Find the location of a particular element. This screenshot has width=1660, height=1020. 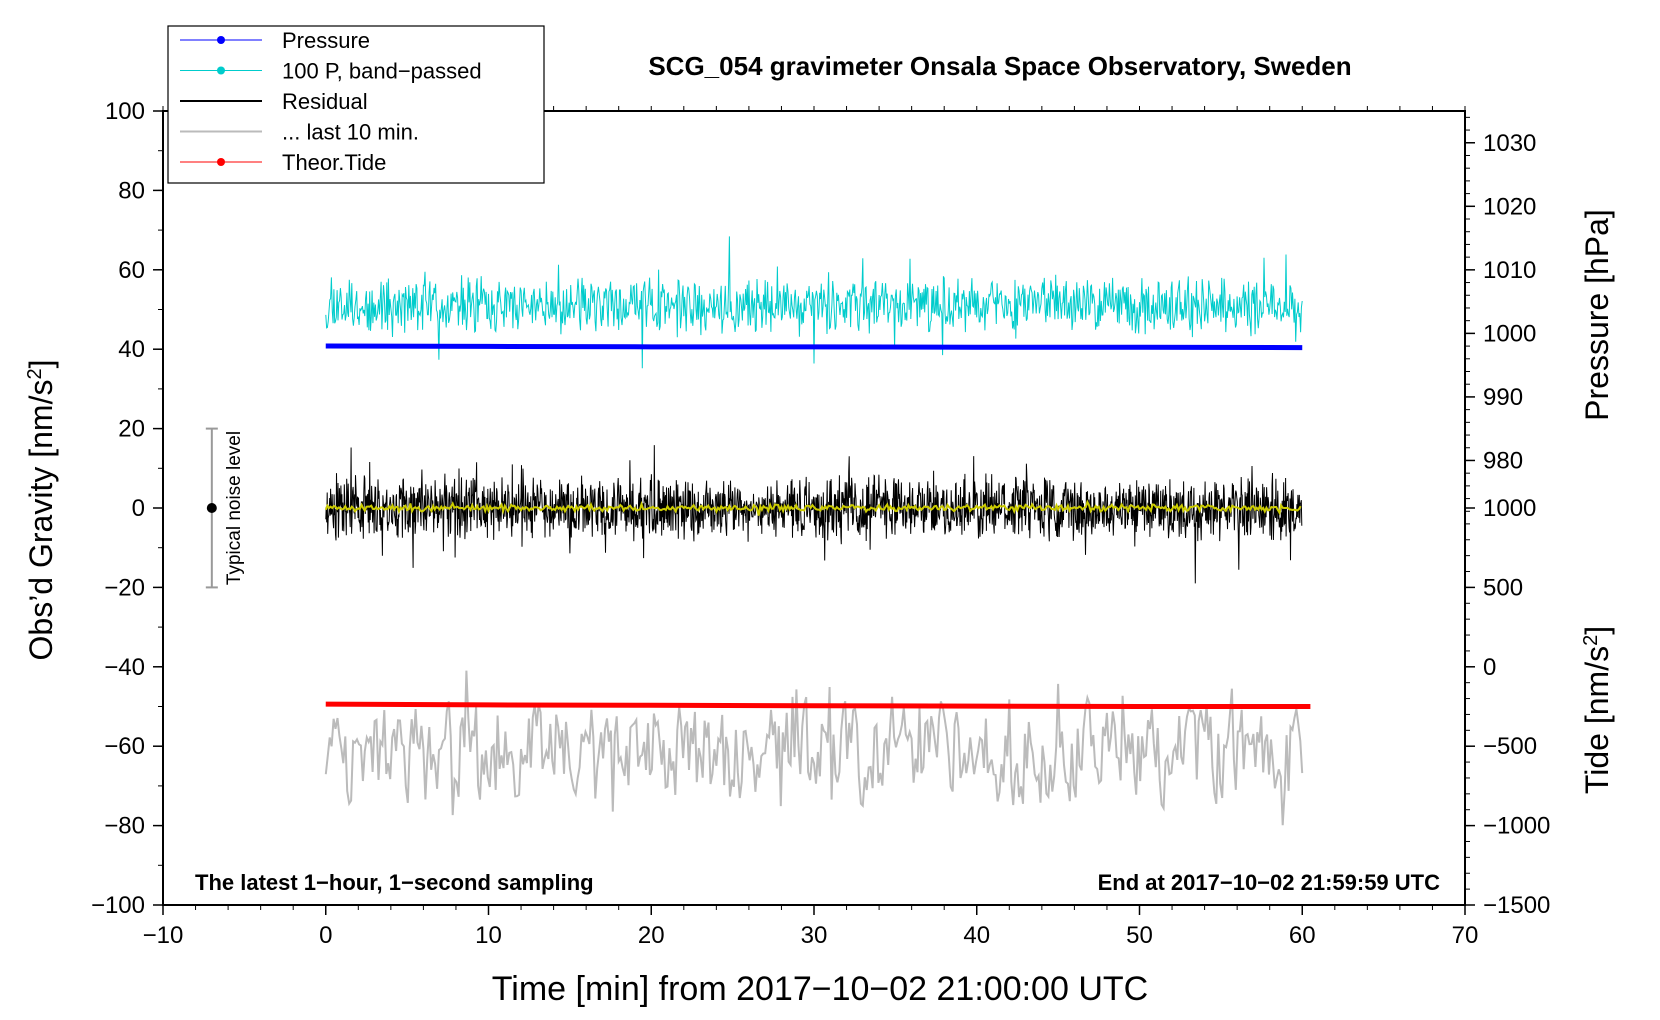

y-tick-label: 60 is located at coordinates (131, 270).